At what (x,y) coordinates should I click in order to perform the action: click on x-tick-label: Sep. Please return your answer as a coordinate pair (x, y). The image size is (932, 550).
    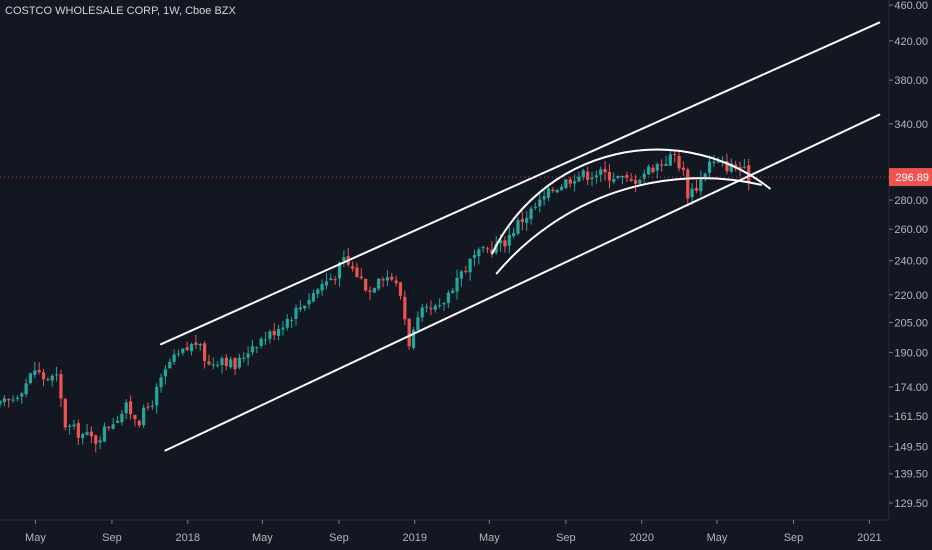
    Looking at the image, I should click on (112, 538).